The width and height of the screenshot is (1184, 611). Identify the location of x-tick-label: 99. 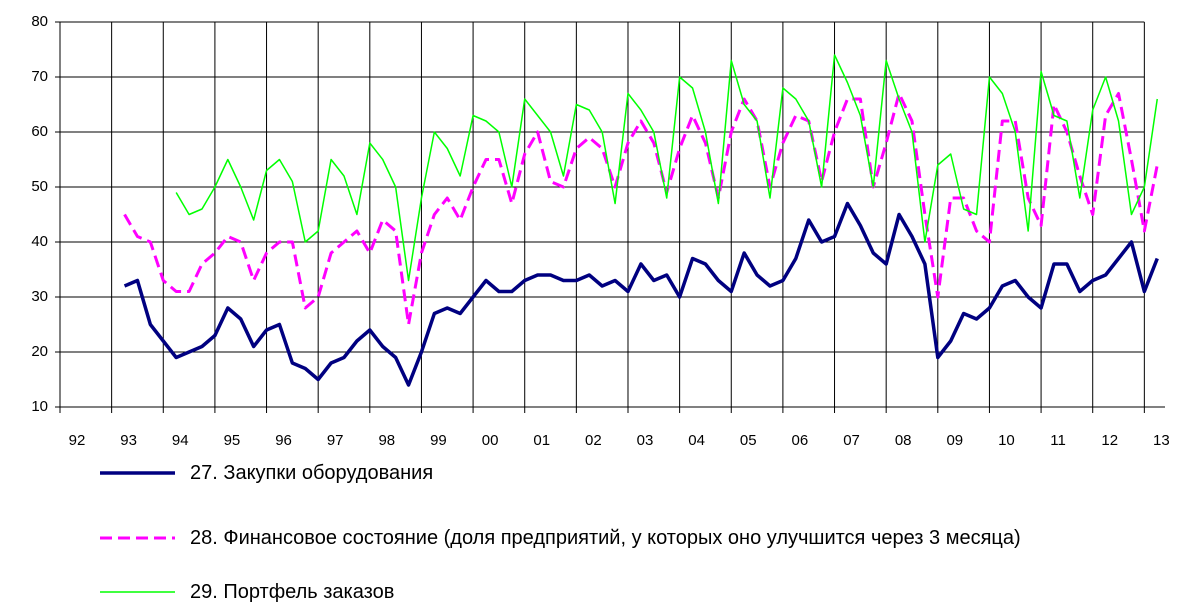
(438, 440).